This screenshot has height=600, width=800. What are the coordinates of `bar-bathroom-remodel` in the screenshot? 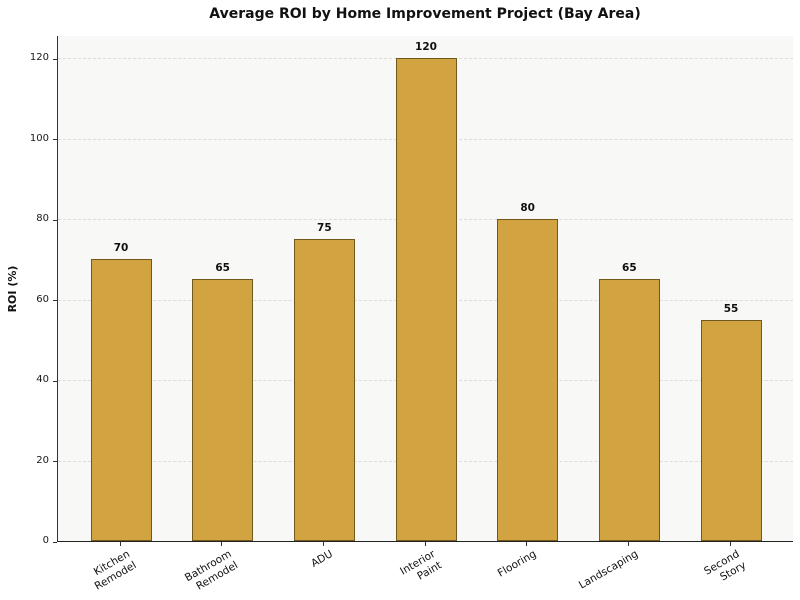 It's located at (223, 410).